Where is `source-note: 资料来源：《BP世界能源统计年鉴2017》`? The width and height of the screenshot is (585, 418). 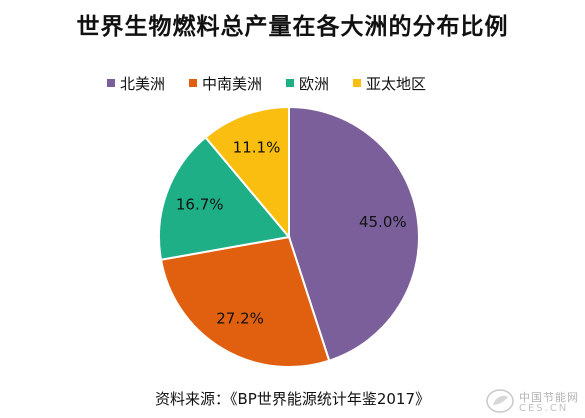
source-note: 资料来源：《BP世界能源统计年鉴2017》 is located at coordinates (292, 399).